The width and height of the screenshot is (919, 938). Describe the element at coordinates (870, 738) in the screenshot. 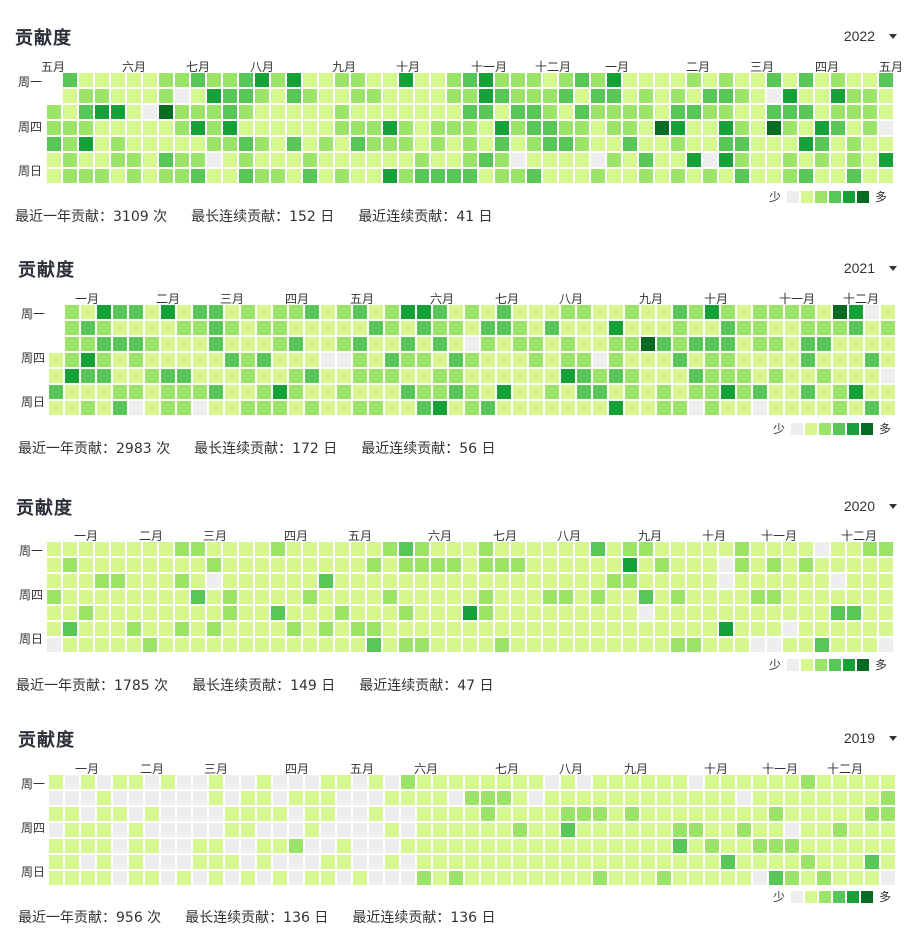

I see `year-select: 2019` at that location.